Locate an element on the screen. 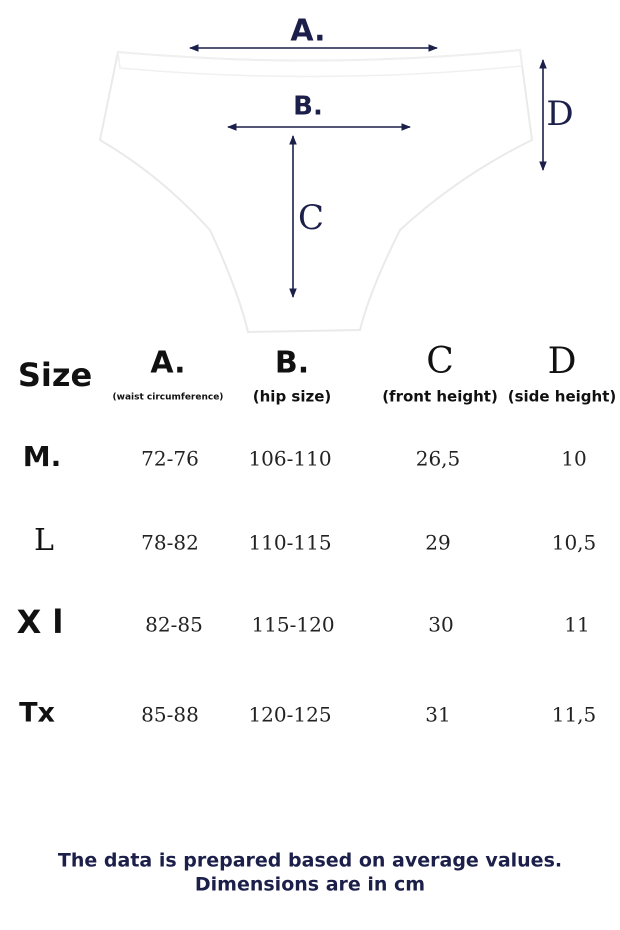 Image resolution: width=620 pixels, height=930 pixels. cell-value: 82-85 is located at coordinates (174, 625).